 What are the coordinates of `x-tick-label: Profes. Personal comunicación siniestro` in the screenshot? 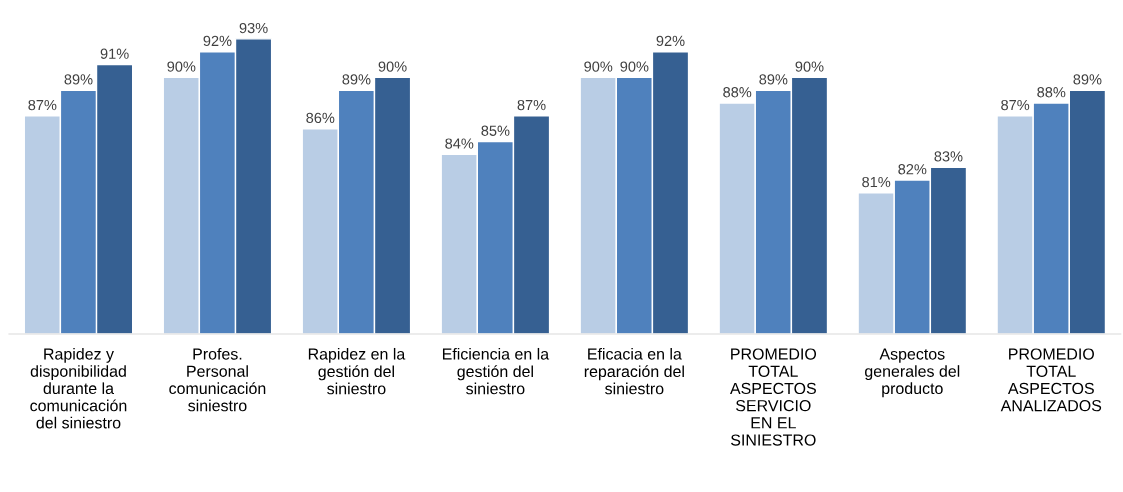 It's located at (217, 379).